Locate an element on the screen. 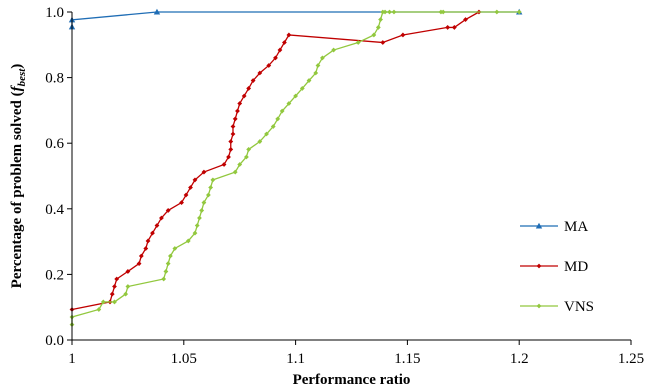 This screenshot has height=389, width=648. x-tick-label: 1.25 is located at coordinates (631, 359).